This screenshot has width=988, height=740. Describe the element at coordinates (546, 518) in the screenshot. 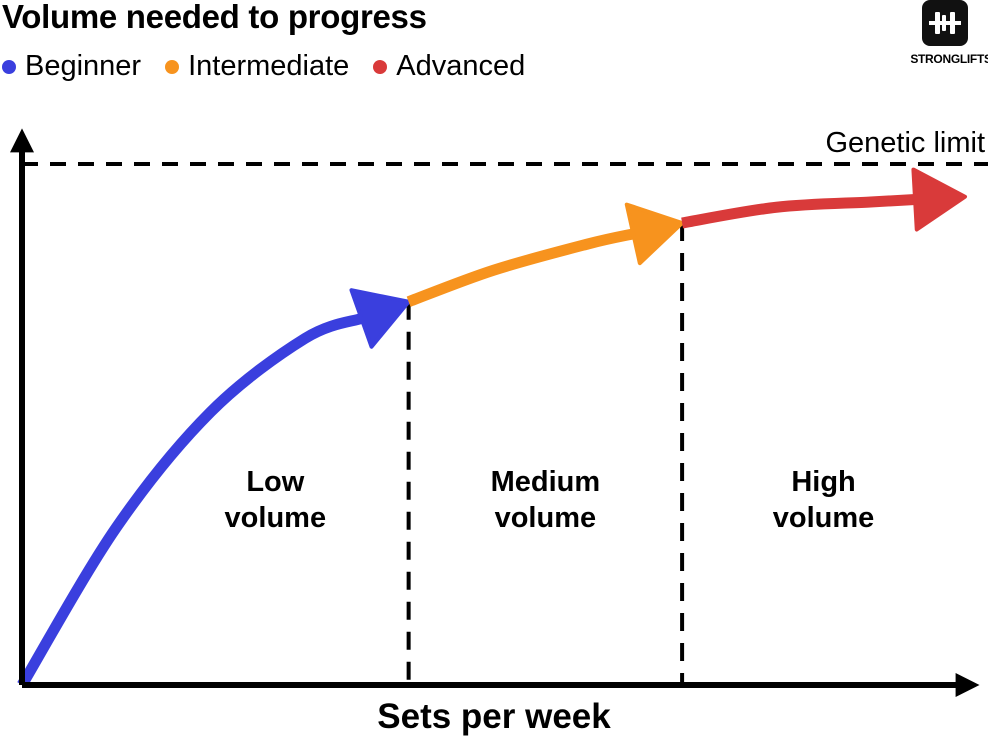

I see `region-label-1-line2: volume` at that location.